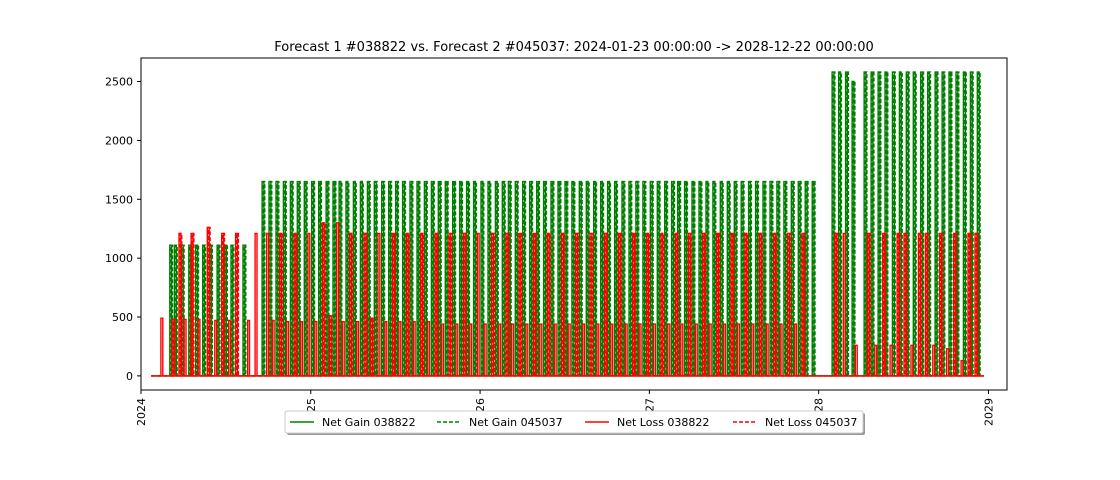 This screenshot has height=480, width=1120. What do you see at coordinates (119, 140) in the screenshot?
I see `y-tick-label: 2000` at bounding box center [119, 140].